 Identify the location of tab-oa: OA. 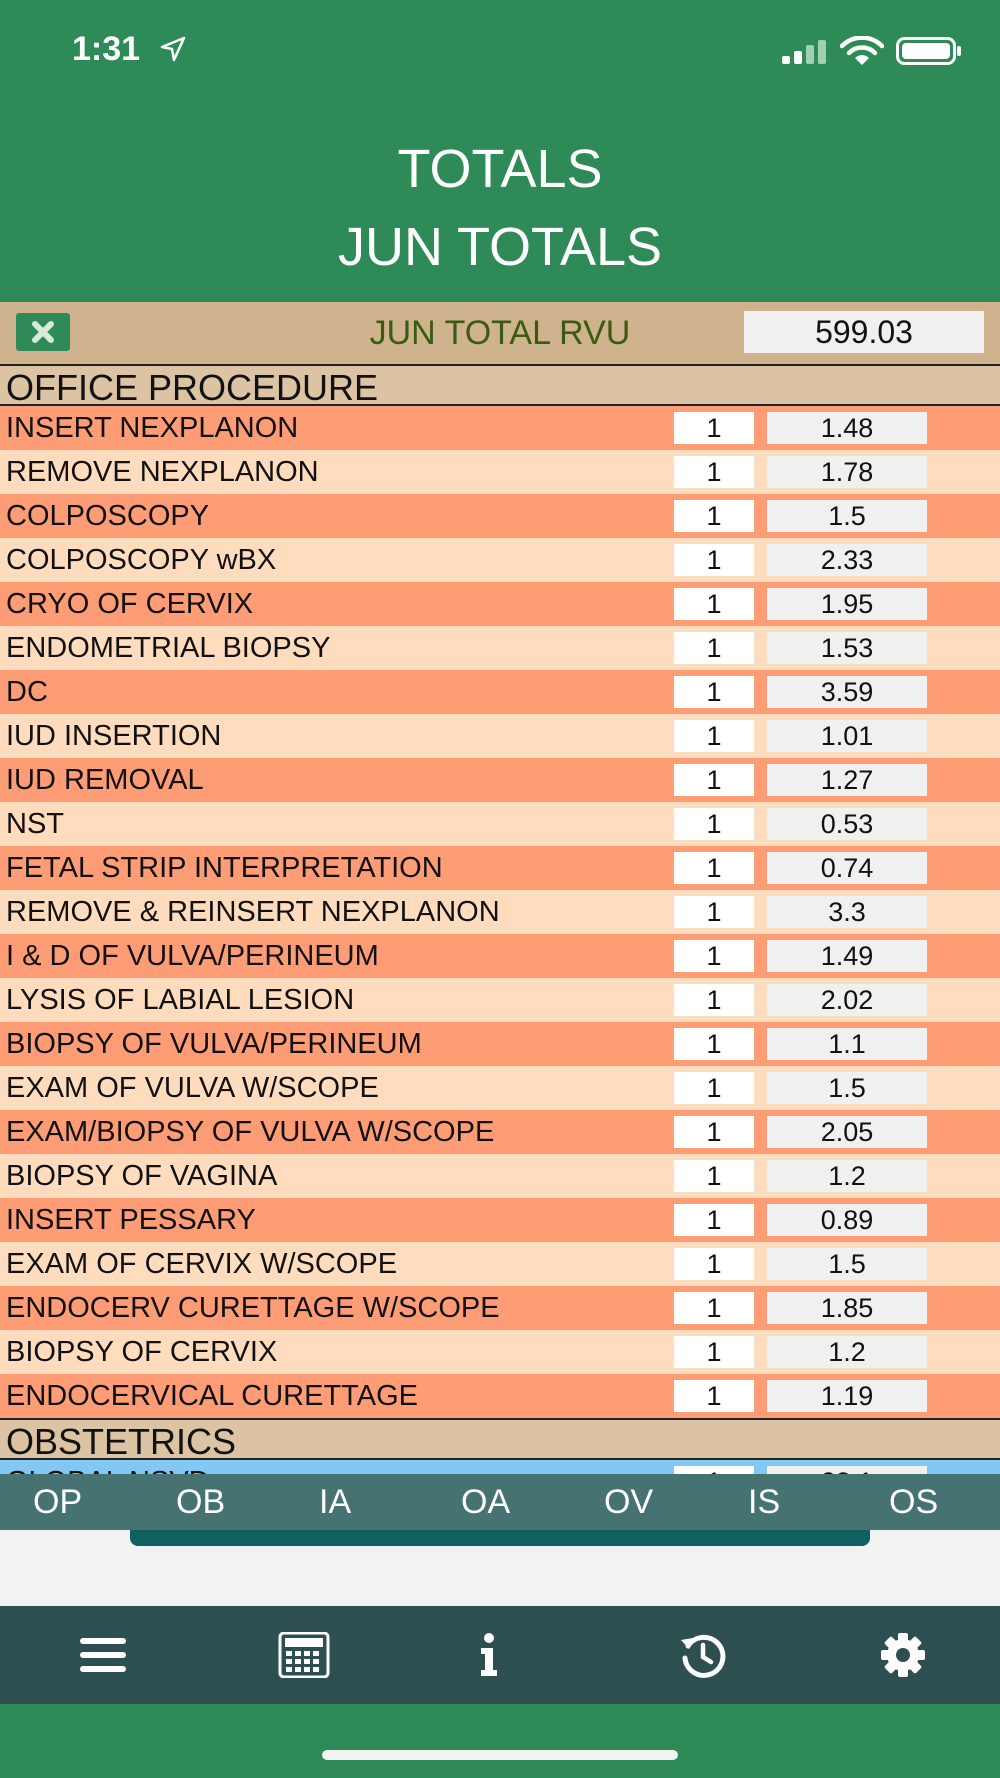
(486, 1502).